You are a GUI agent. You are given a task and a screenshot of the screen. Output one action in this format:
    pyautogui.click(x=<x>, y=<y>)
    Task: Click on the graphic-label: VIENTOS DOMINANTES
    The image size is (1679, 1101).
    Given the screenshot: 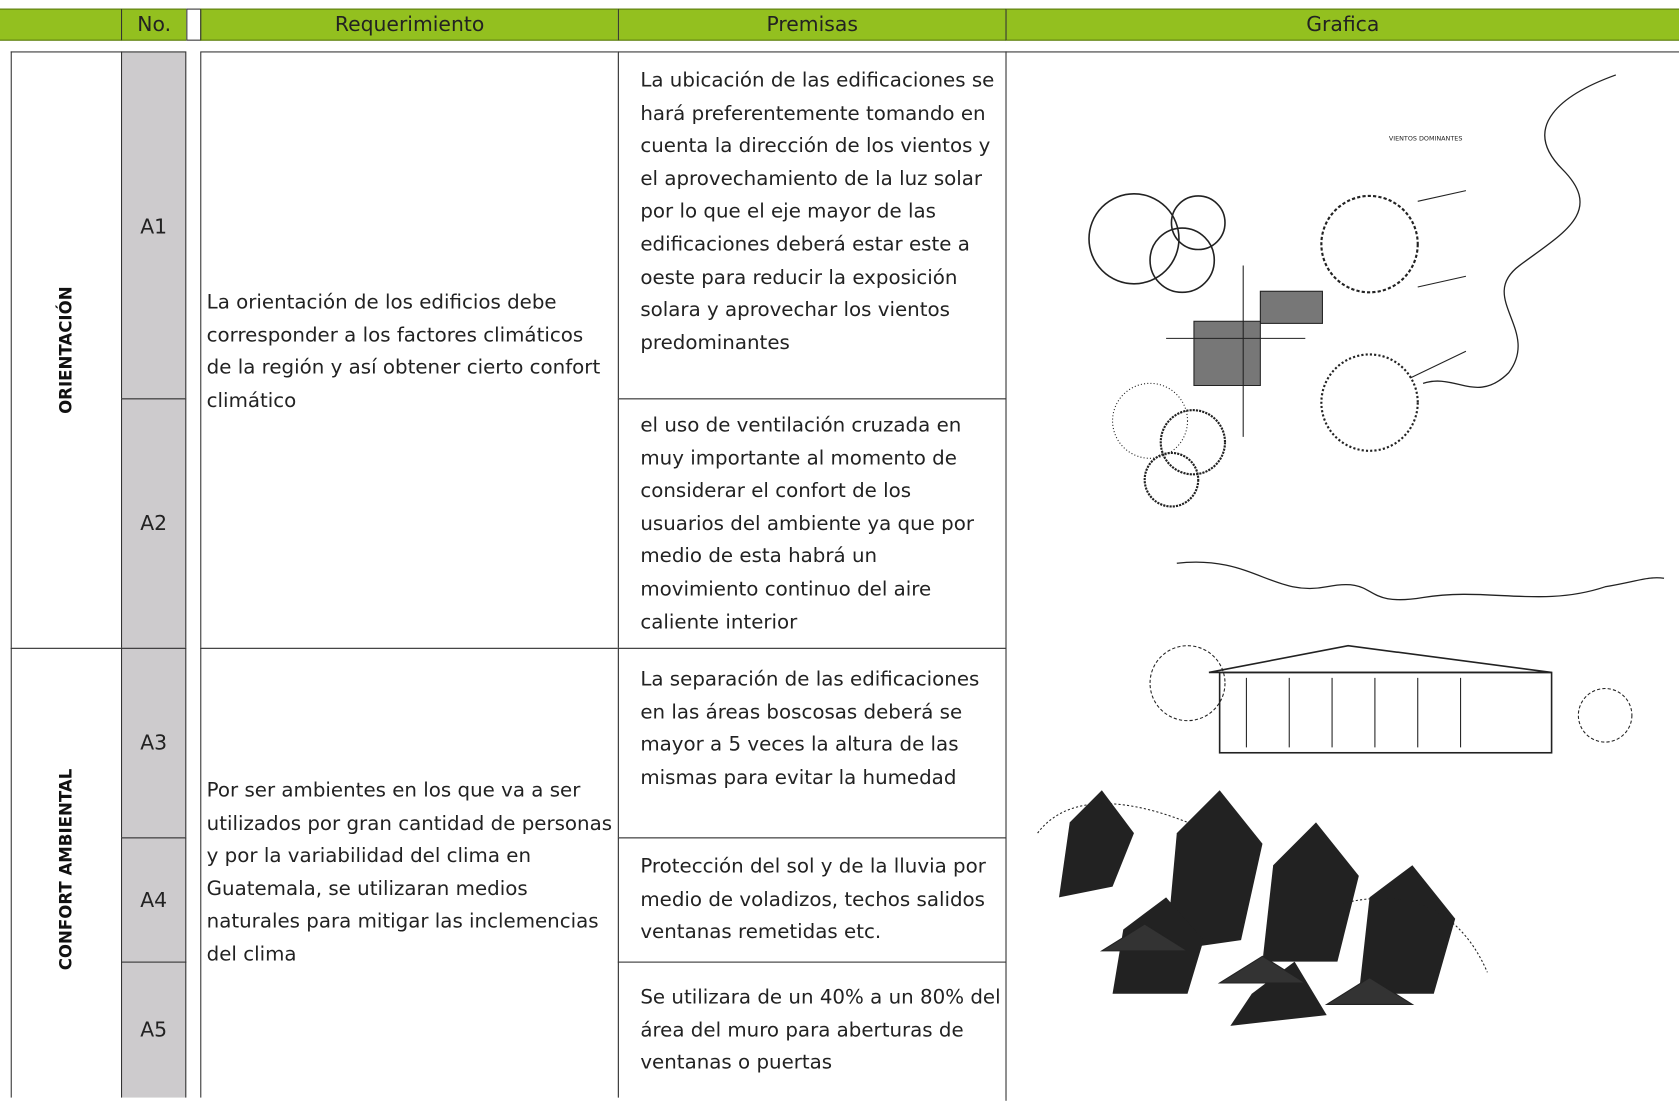 What is the action you would take?
    pyautogui.click(x=1426, y=138)
    